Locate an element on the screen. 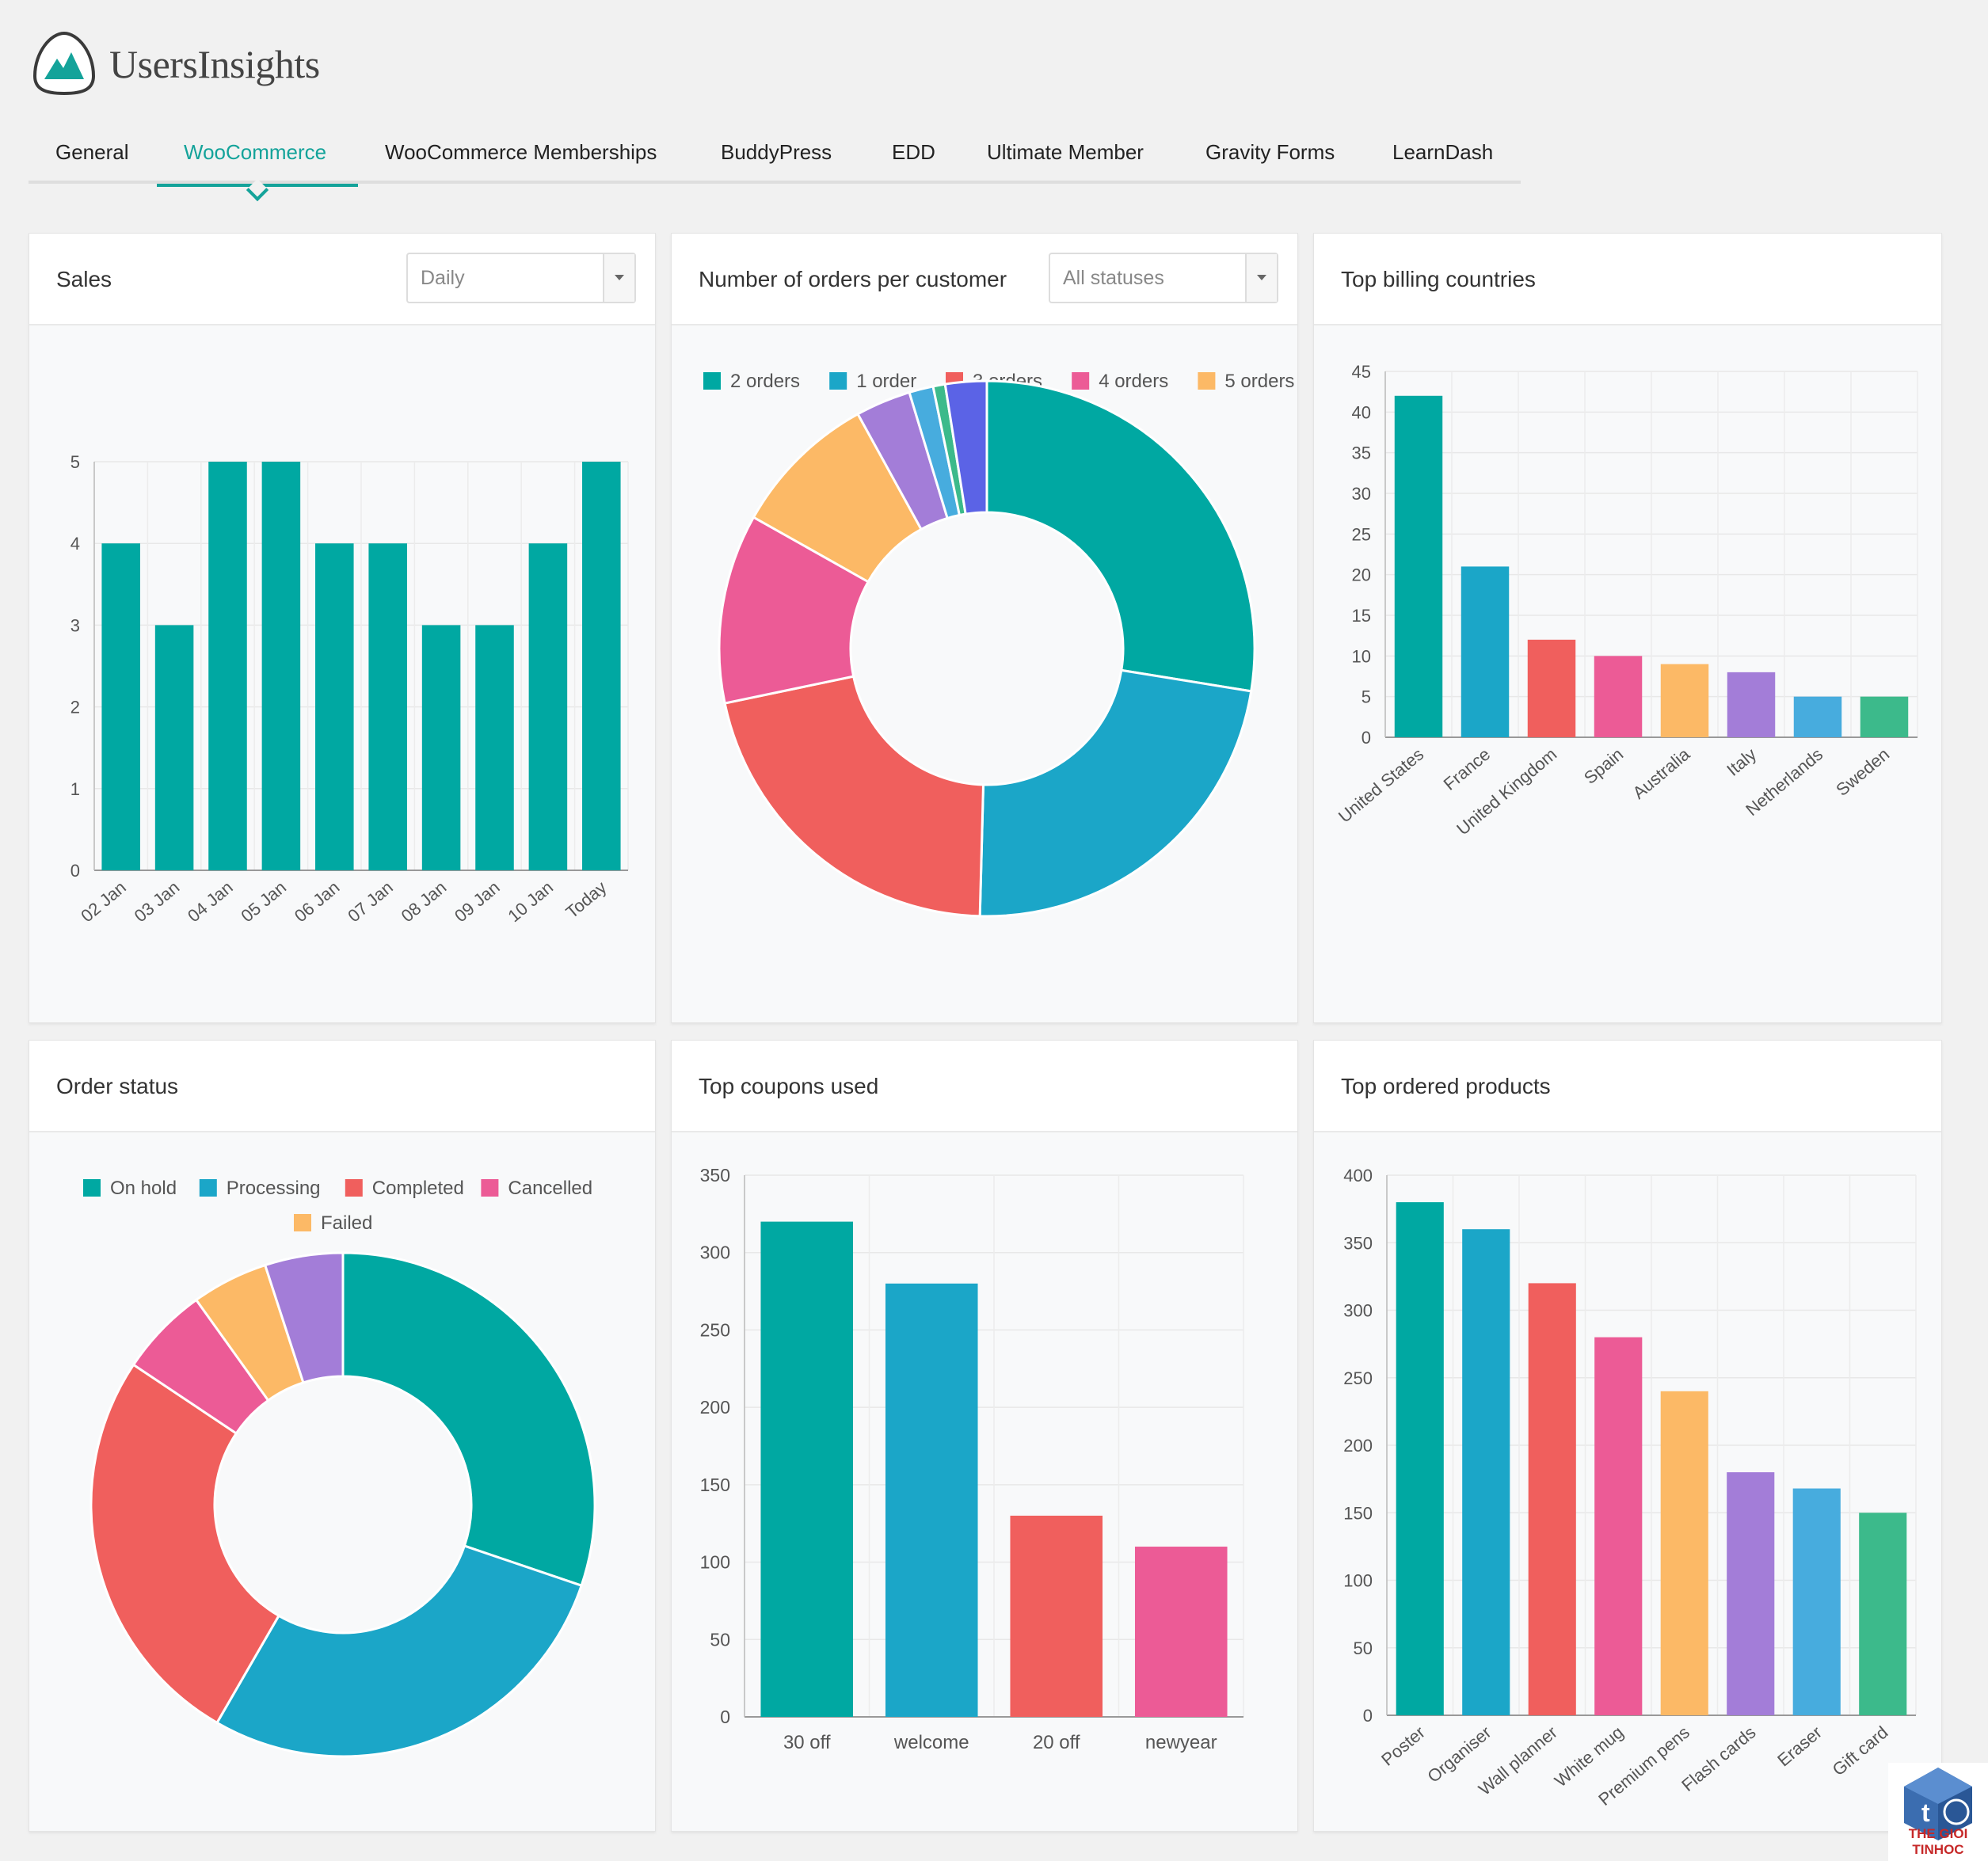 The image size is (1988, 1861). x-tick-label: 07 Jan is located at coordinates (371, 902).